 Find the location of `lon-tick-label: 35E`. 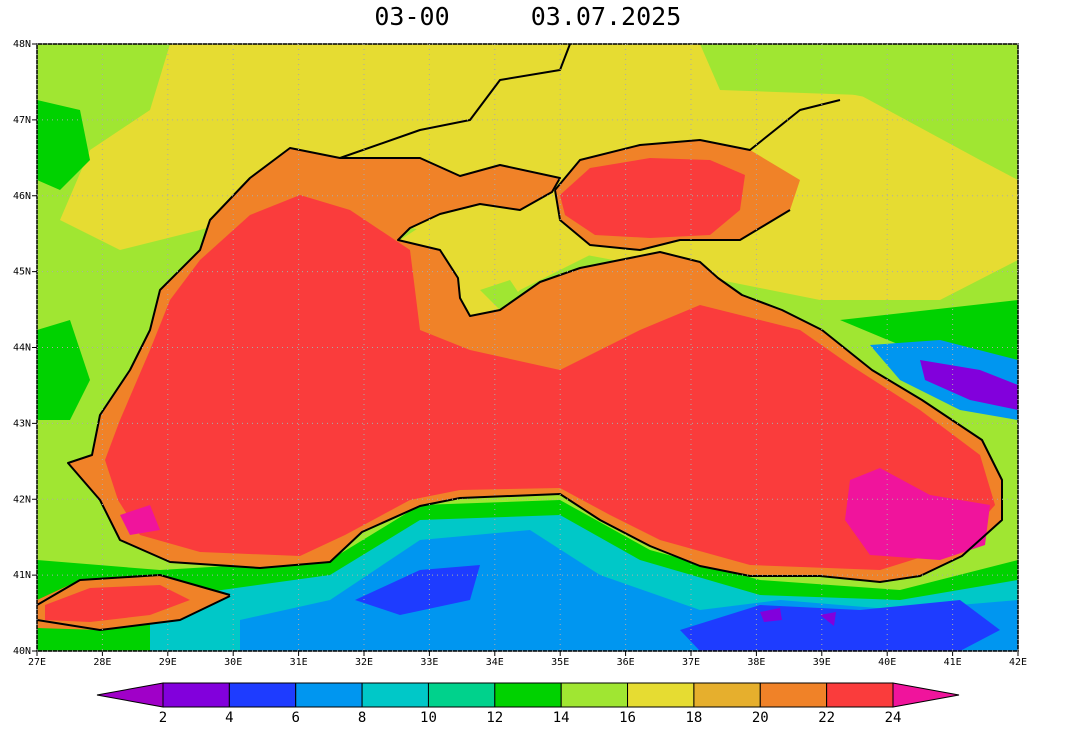

lon-tick-label: 35E is located at coordinates (560, 662).